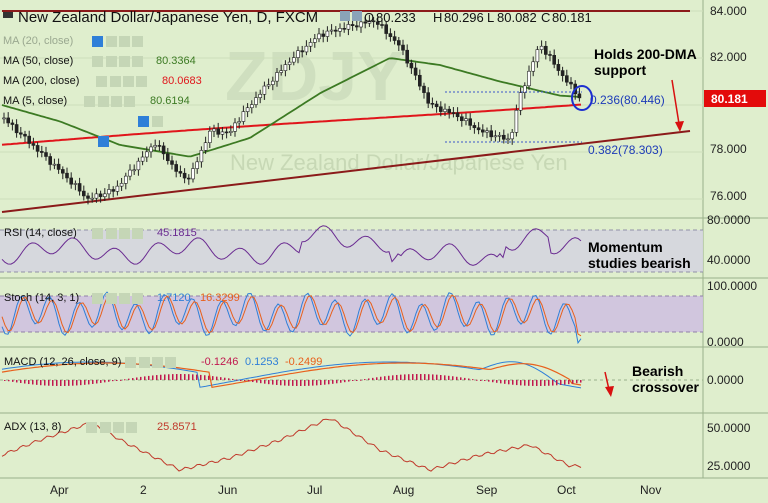 The width and height of the screenshot is (768, 503). What do you see at coordinates (41, 298) in the screenshot?
I see `stoch-label: Stoch (14, 3, 1)` at bounding box center [41, 298].